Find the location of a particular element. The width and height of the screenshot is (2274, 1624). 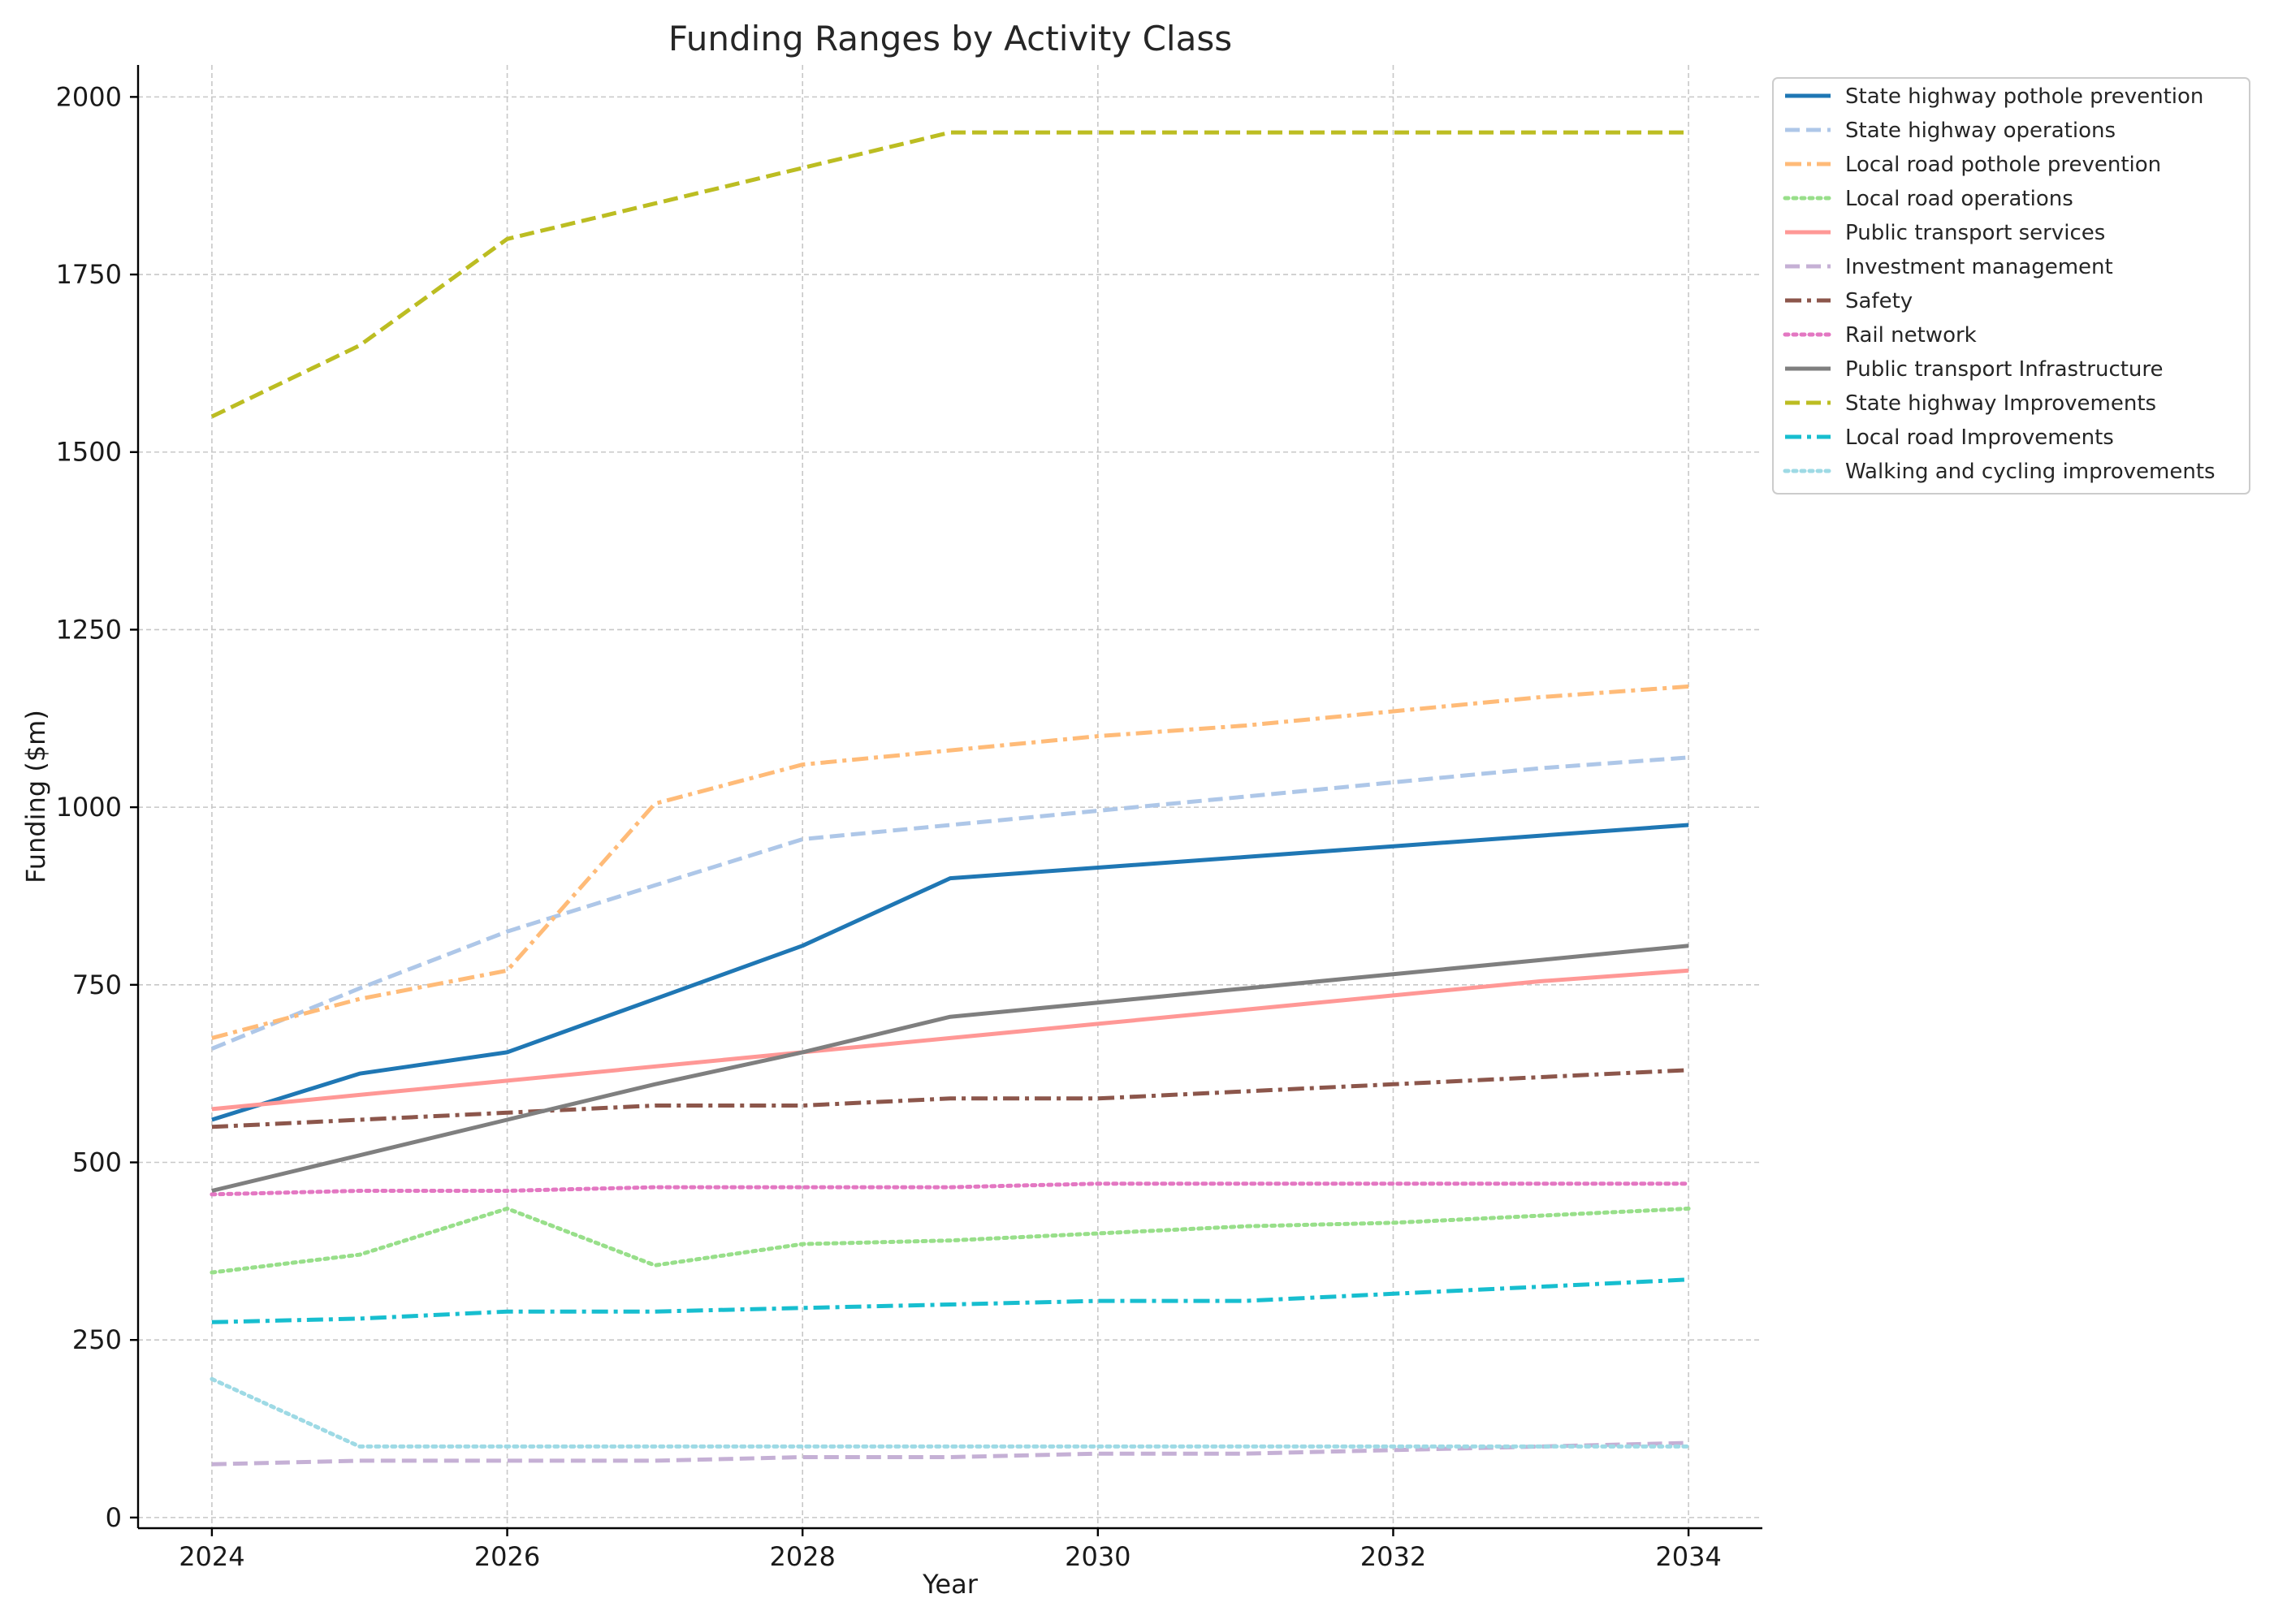

legend-item: Local road operations is located at coordinates (1928, 199).